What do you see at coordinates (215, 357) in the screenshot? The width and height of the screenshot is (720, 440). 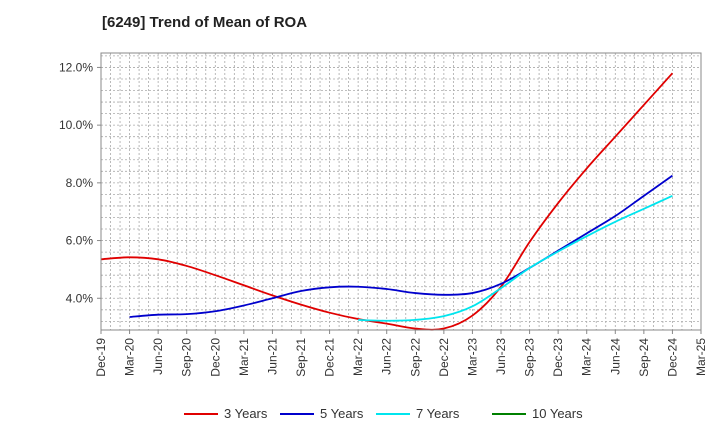 I see `x-tick-label: Dec-20` at bounding box center [215, 357].